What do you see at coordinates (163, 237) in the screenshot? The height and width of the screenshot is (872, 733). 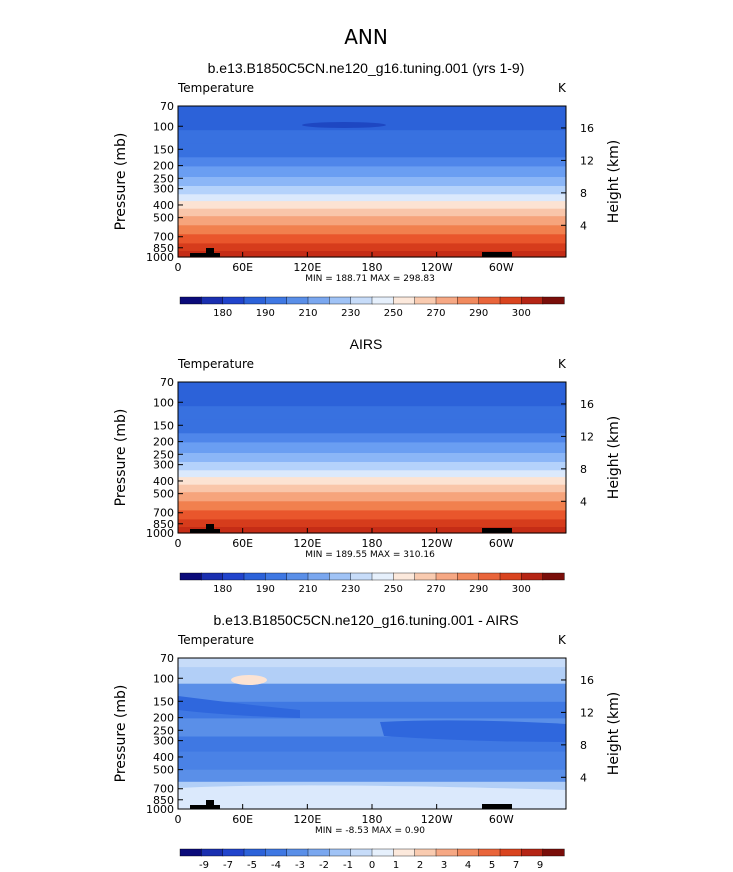 I see `y-tick-label: 700` at bounding box center [163, 237].